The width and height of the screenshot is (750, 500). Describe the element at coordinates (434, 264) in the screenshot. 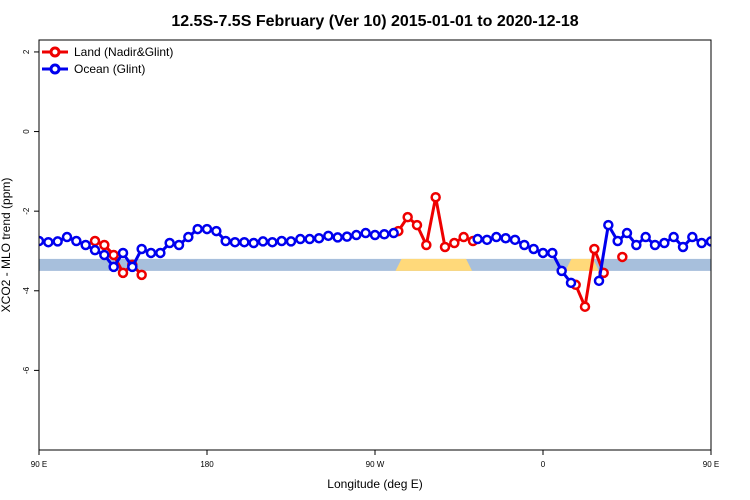

I see `land-band-segment` at that location.